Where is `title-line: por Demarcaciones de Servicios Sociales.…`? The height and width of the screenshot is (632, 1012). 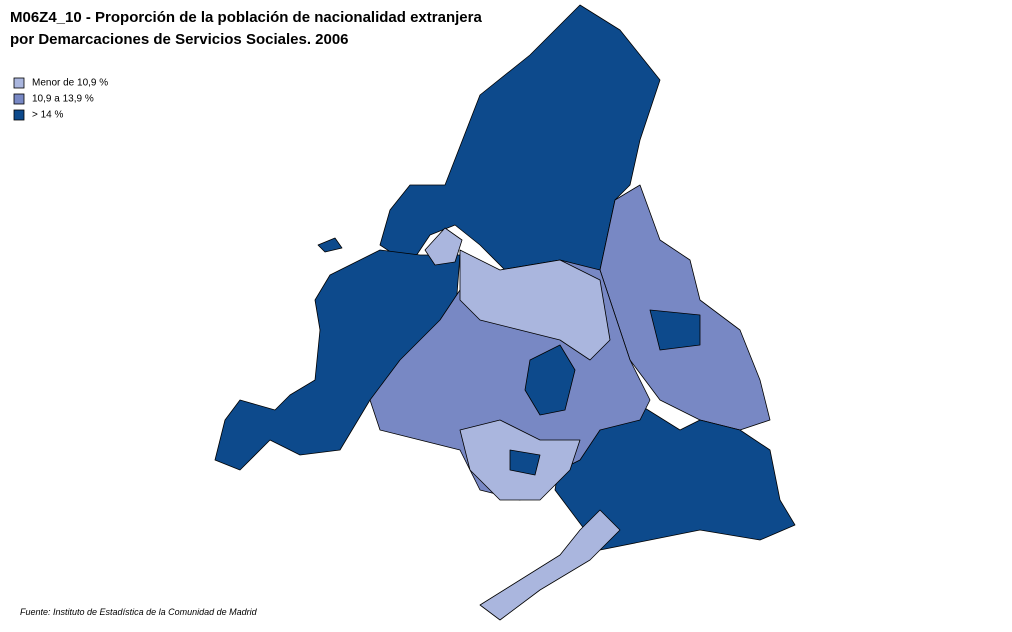 title-line: por Demarcaciones de Servicios Sociales.… is located at coordinates (179, 39).